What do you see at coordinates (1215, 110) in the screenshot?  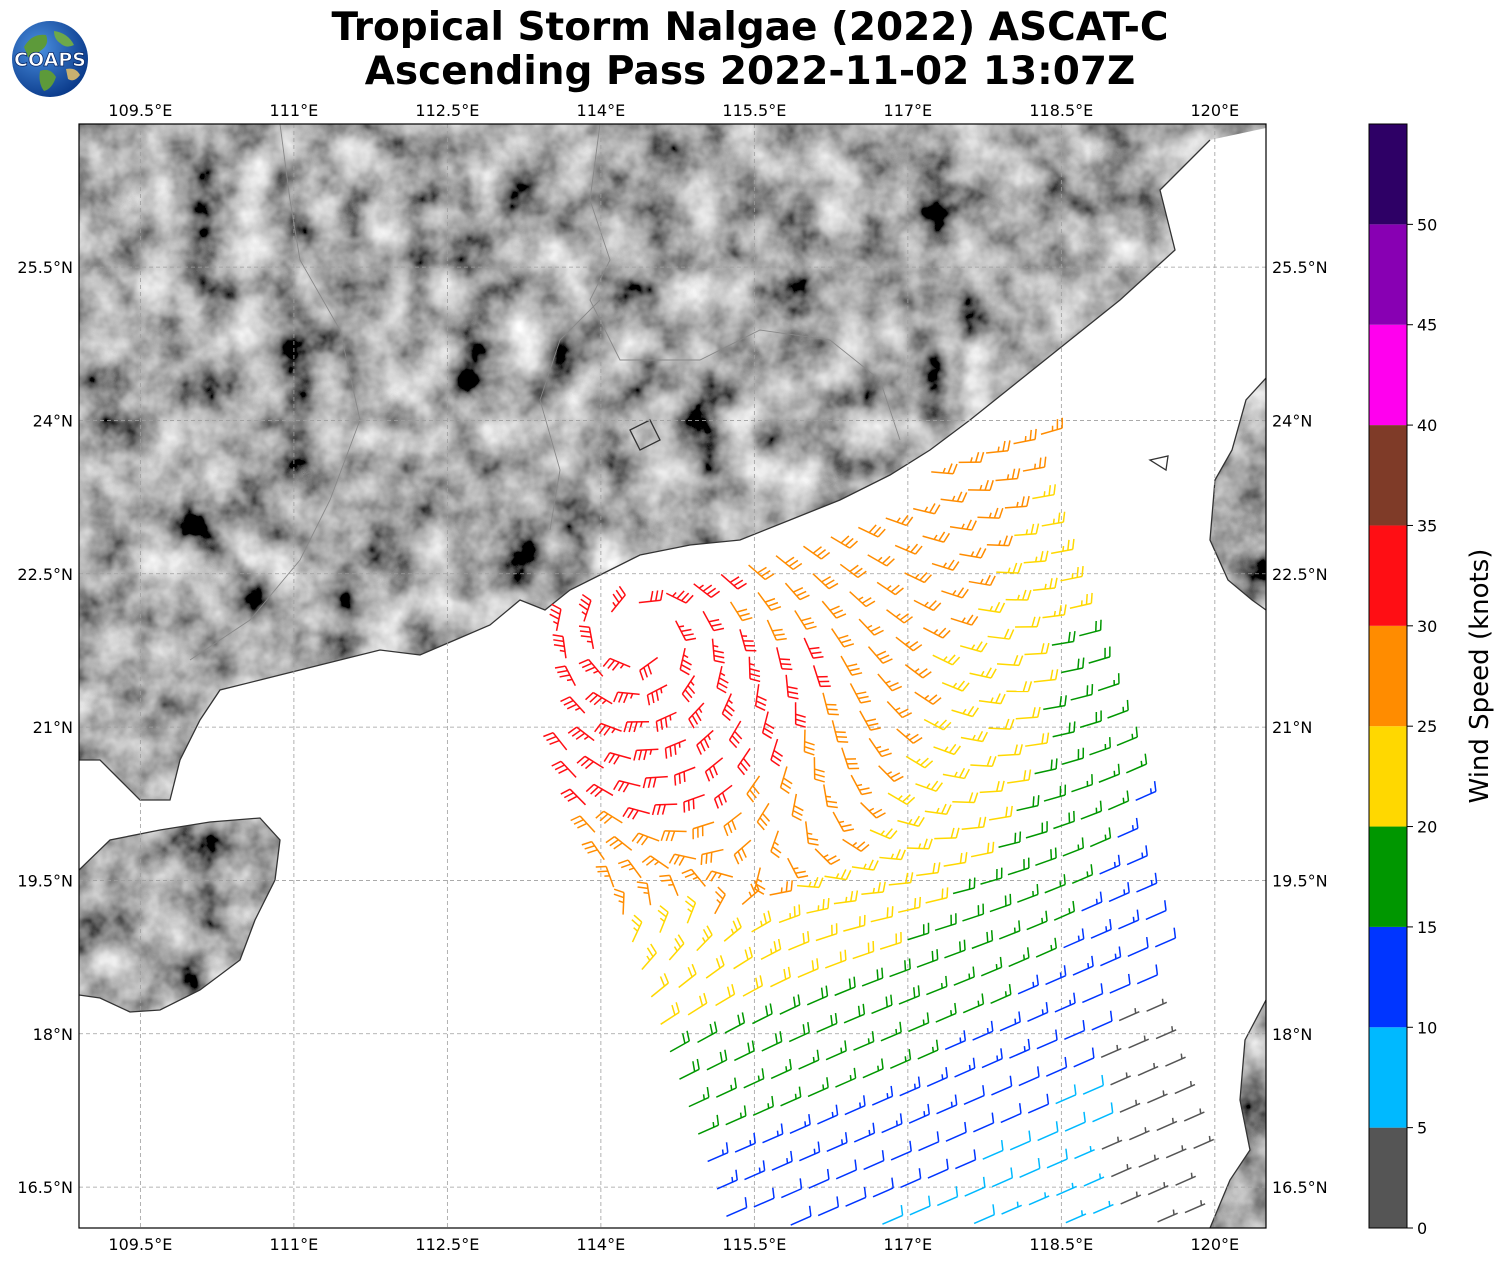 I see `lon-tick-top: 120°E` at bounding box center [1215, 110].